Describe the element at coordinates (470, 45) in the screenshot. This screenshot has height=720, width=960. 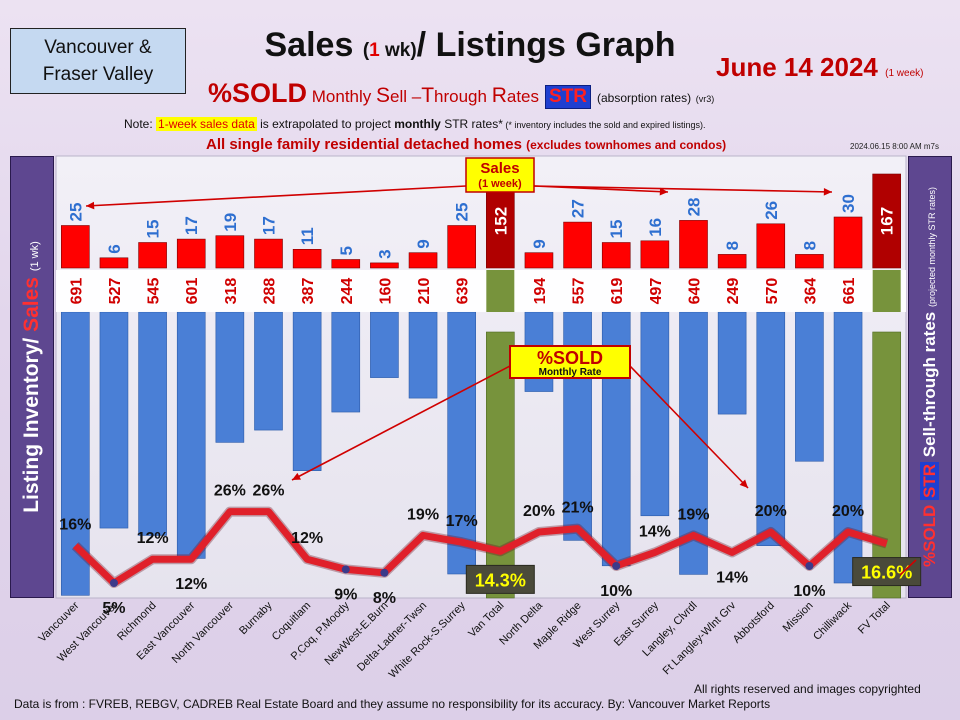
I see `chart-title: Sales (1 wk)/ Listings Graph` at that location.